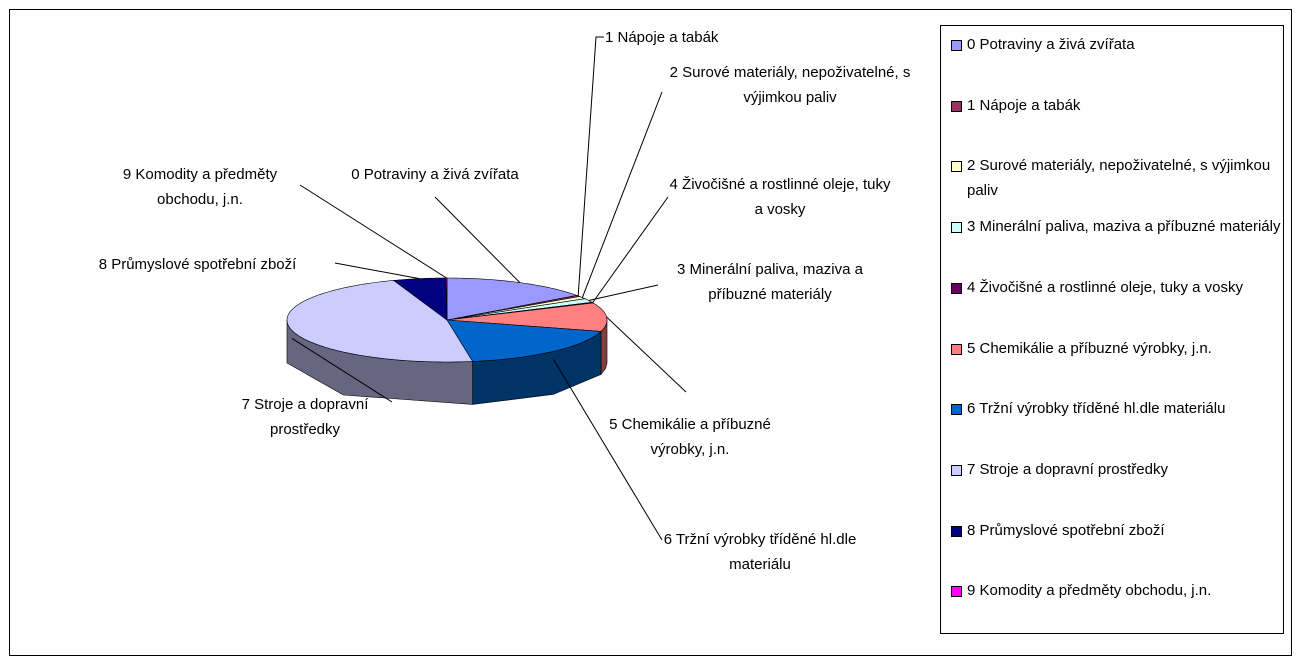 The height and width of the screenshot is (666, 1301). I want to click on legend-item: 0 Potraviny a živá zvířata, so click(1121, 44).